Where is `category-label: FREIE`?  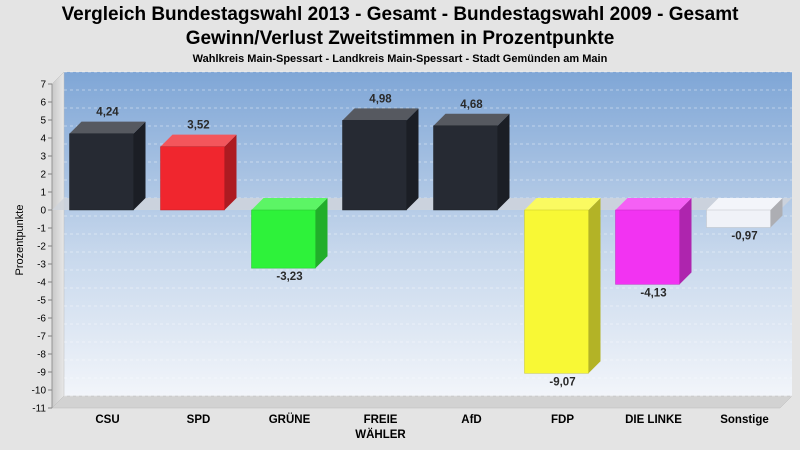 category-label: FREIE is located at coordinates (381, 420).